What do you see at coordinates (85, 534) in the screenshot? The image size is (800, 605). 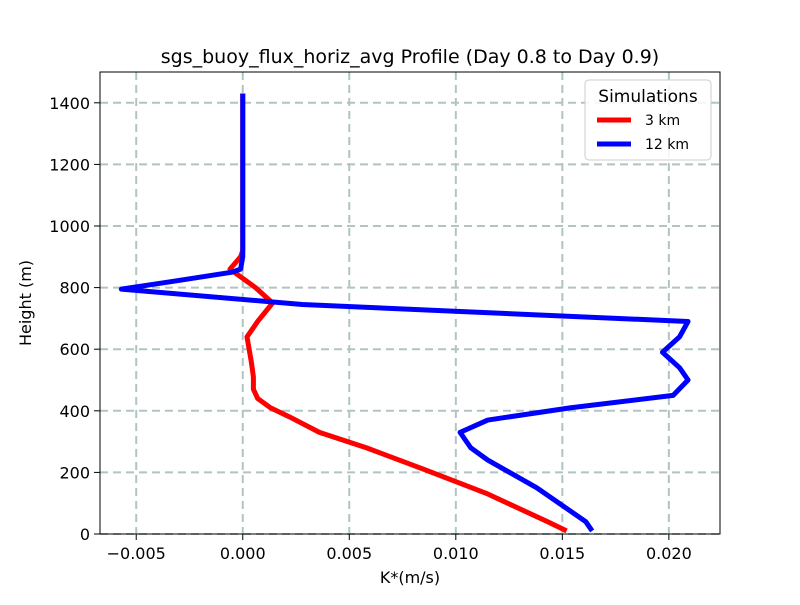 I see `y-tick-label-0: 0` at bounding box center [85, 534].